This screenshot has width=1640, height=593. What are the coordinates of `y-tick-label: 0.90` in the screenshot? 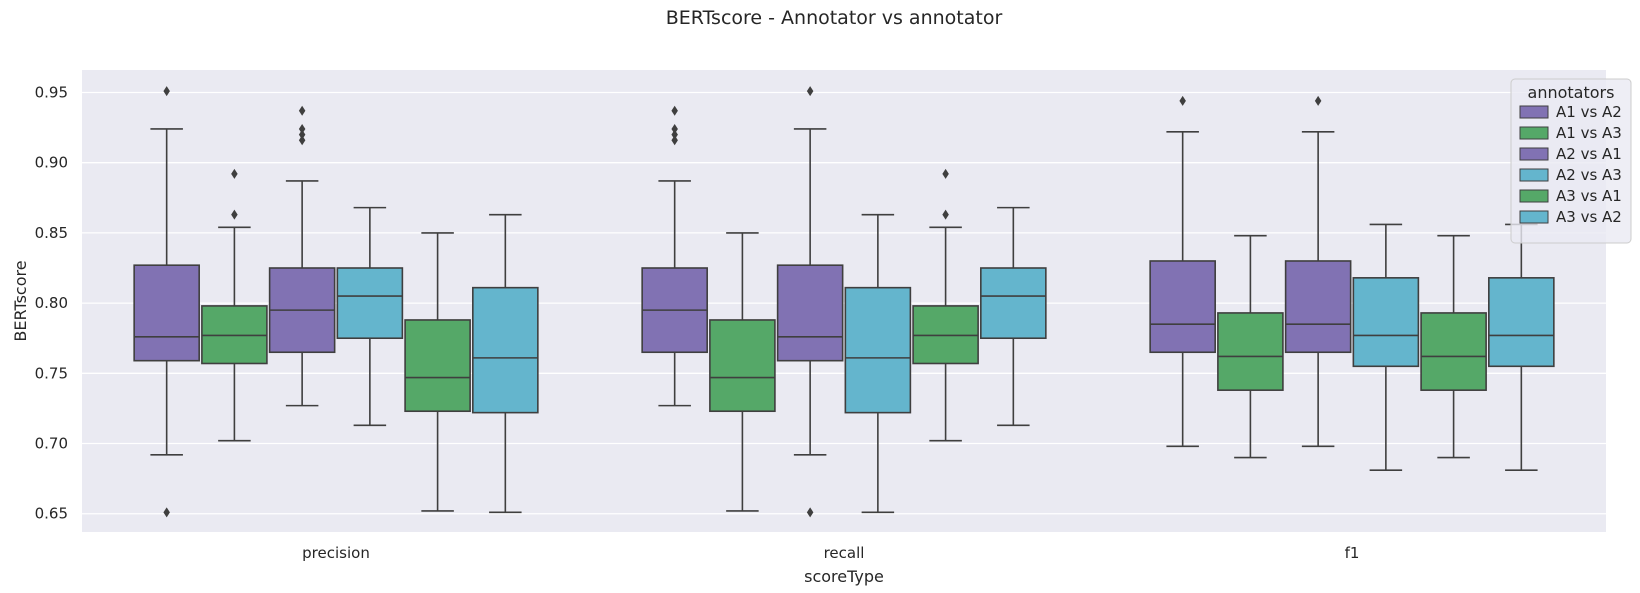 It's located at (51, 163).